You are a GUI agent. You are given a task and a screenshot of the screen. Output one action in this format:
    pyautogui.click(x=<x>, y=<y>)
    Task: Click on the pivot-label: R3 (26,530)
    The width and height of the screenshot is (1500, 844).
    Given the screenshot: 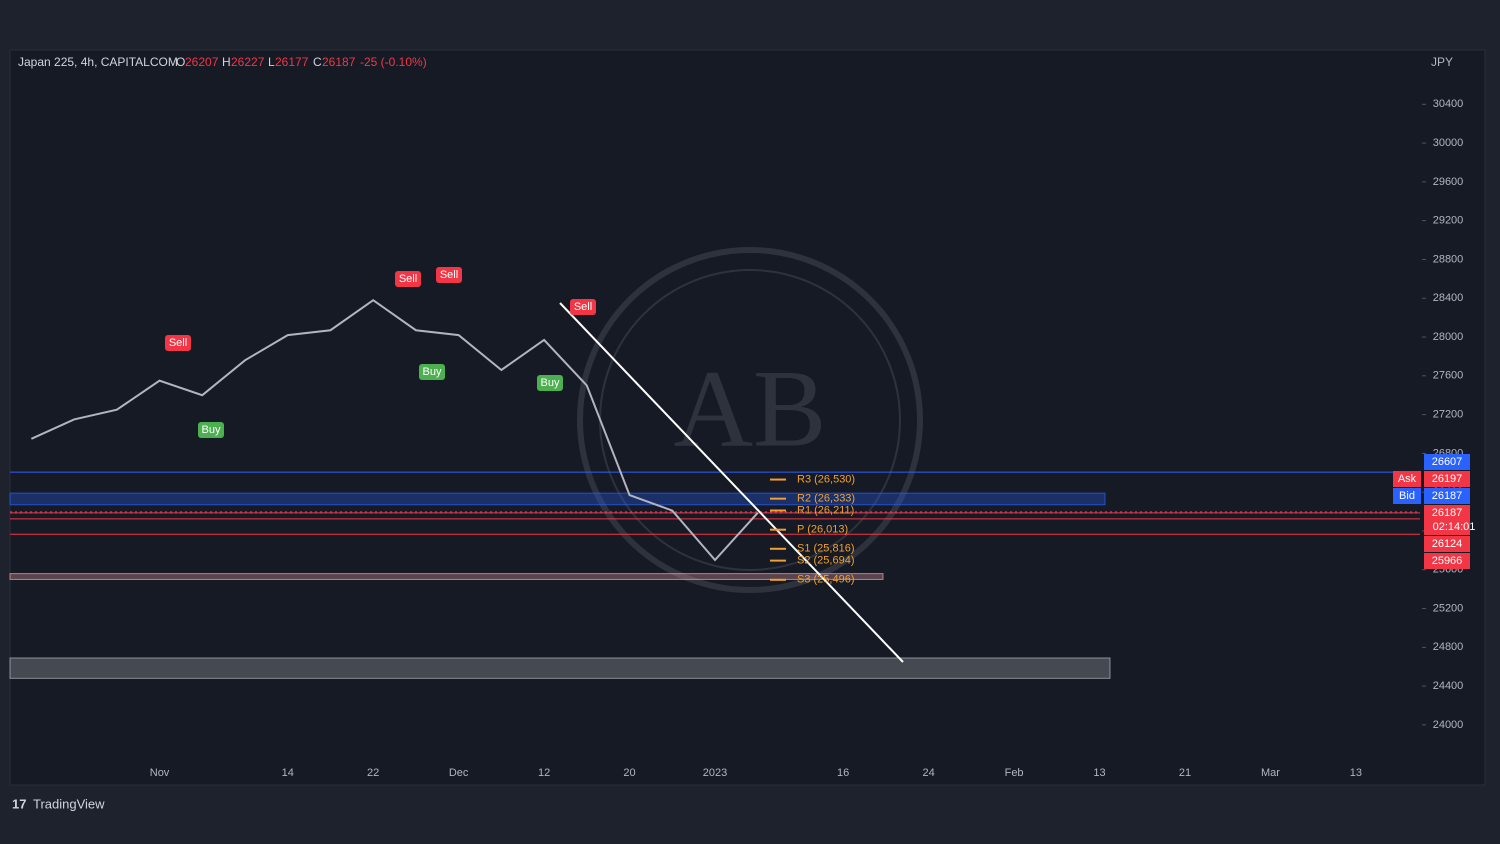 What is the action you would take?
    pyautogui.click(x=826, y=479)
    